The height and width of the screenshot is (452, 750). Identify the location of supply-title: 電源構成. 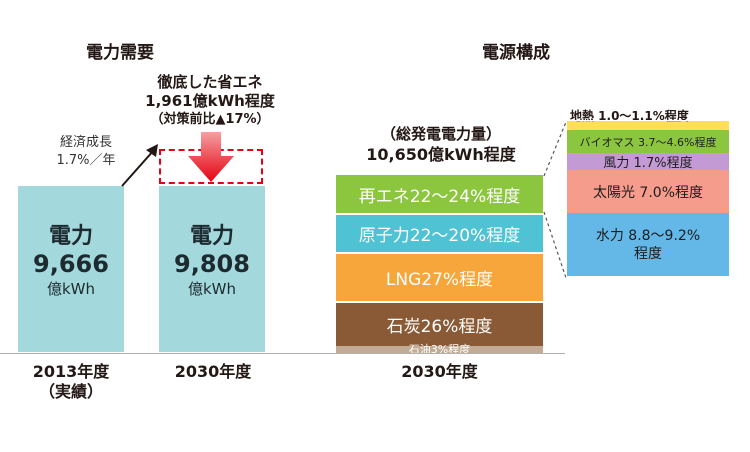
(516, 53).